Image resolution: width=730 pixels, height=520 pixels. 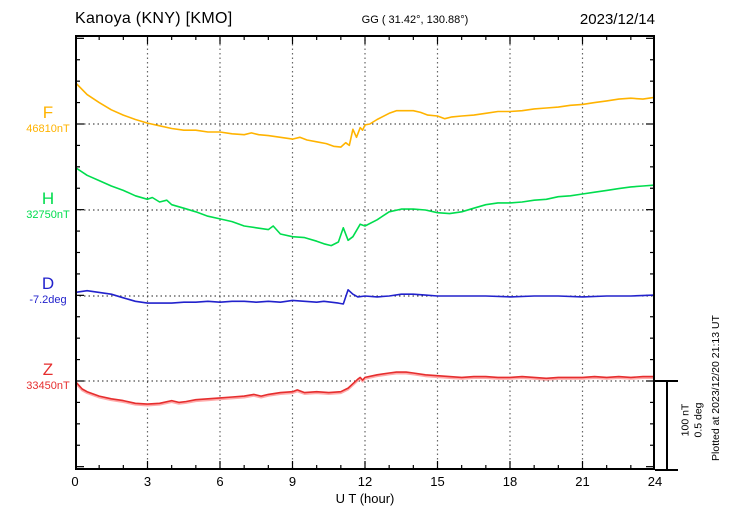 I want to click on observation-date: 2023/12/14, so click(x=617, y=19).